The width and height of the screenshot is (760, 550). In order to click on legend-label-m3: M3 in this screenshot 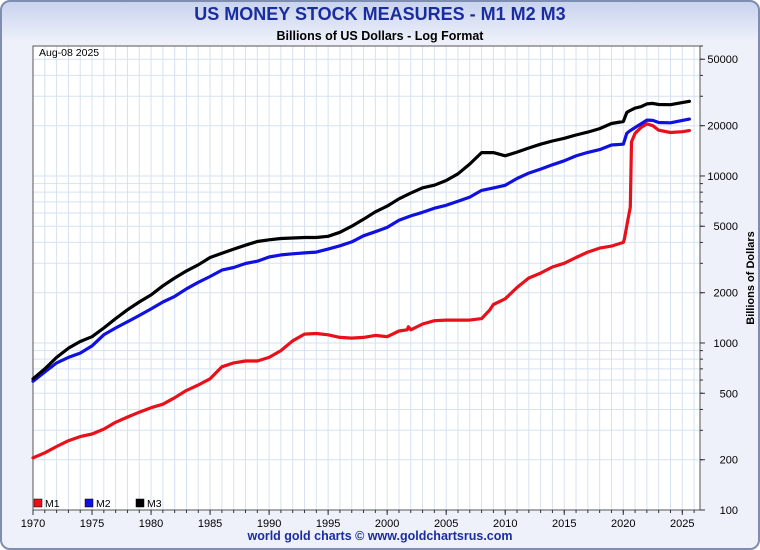, I will do `click(154, 504)`.